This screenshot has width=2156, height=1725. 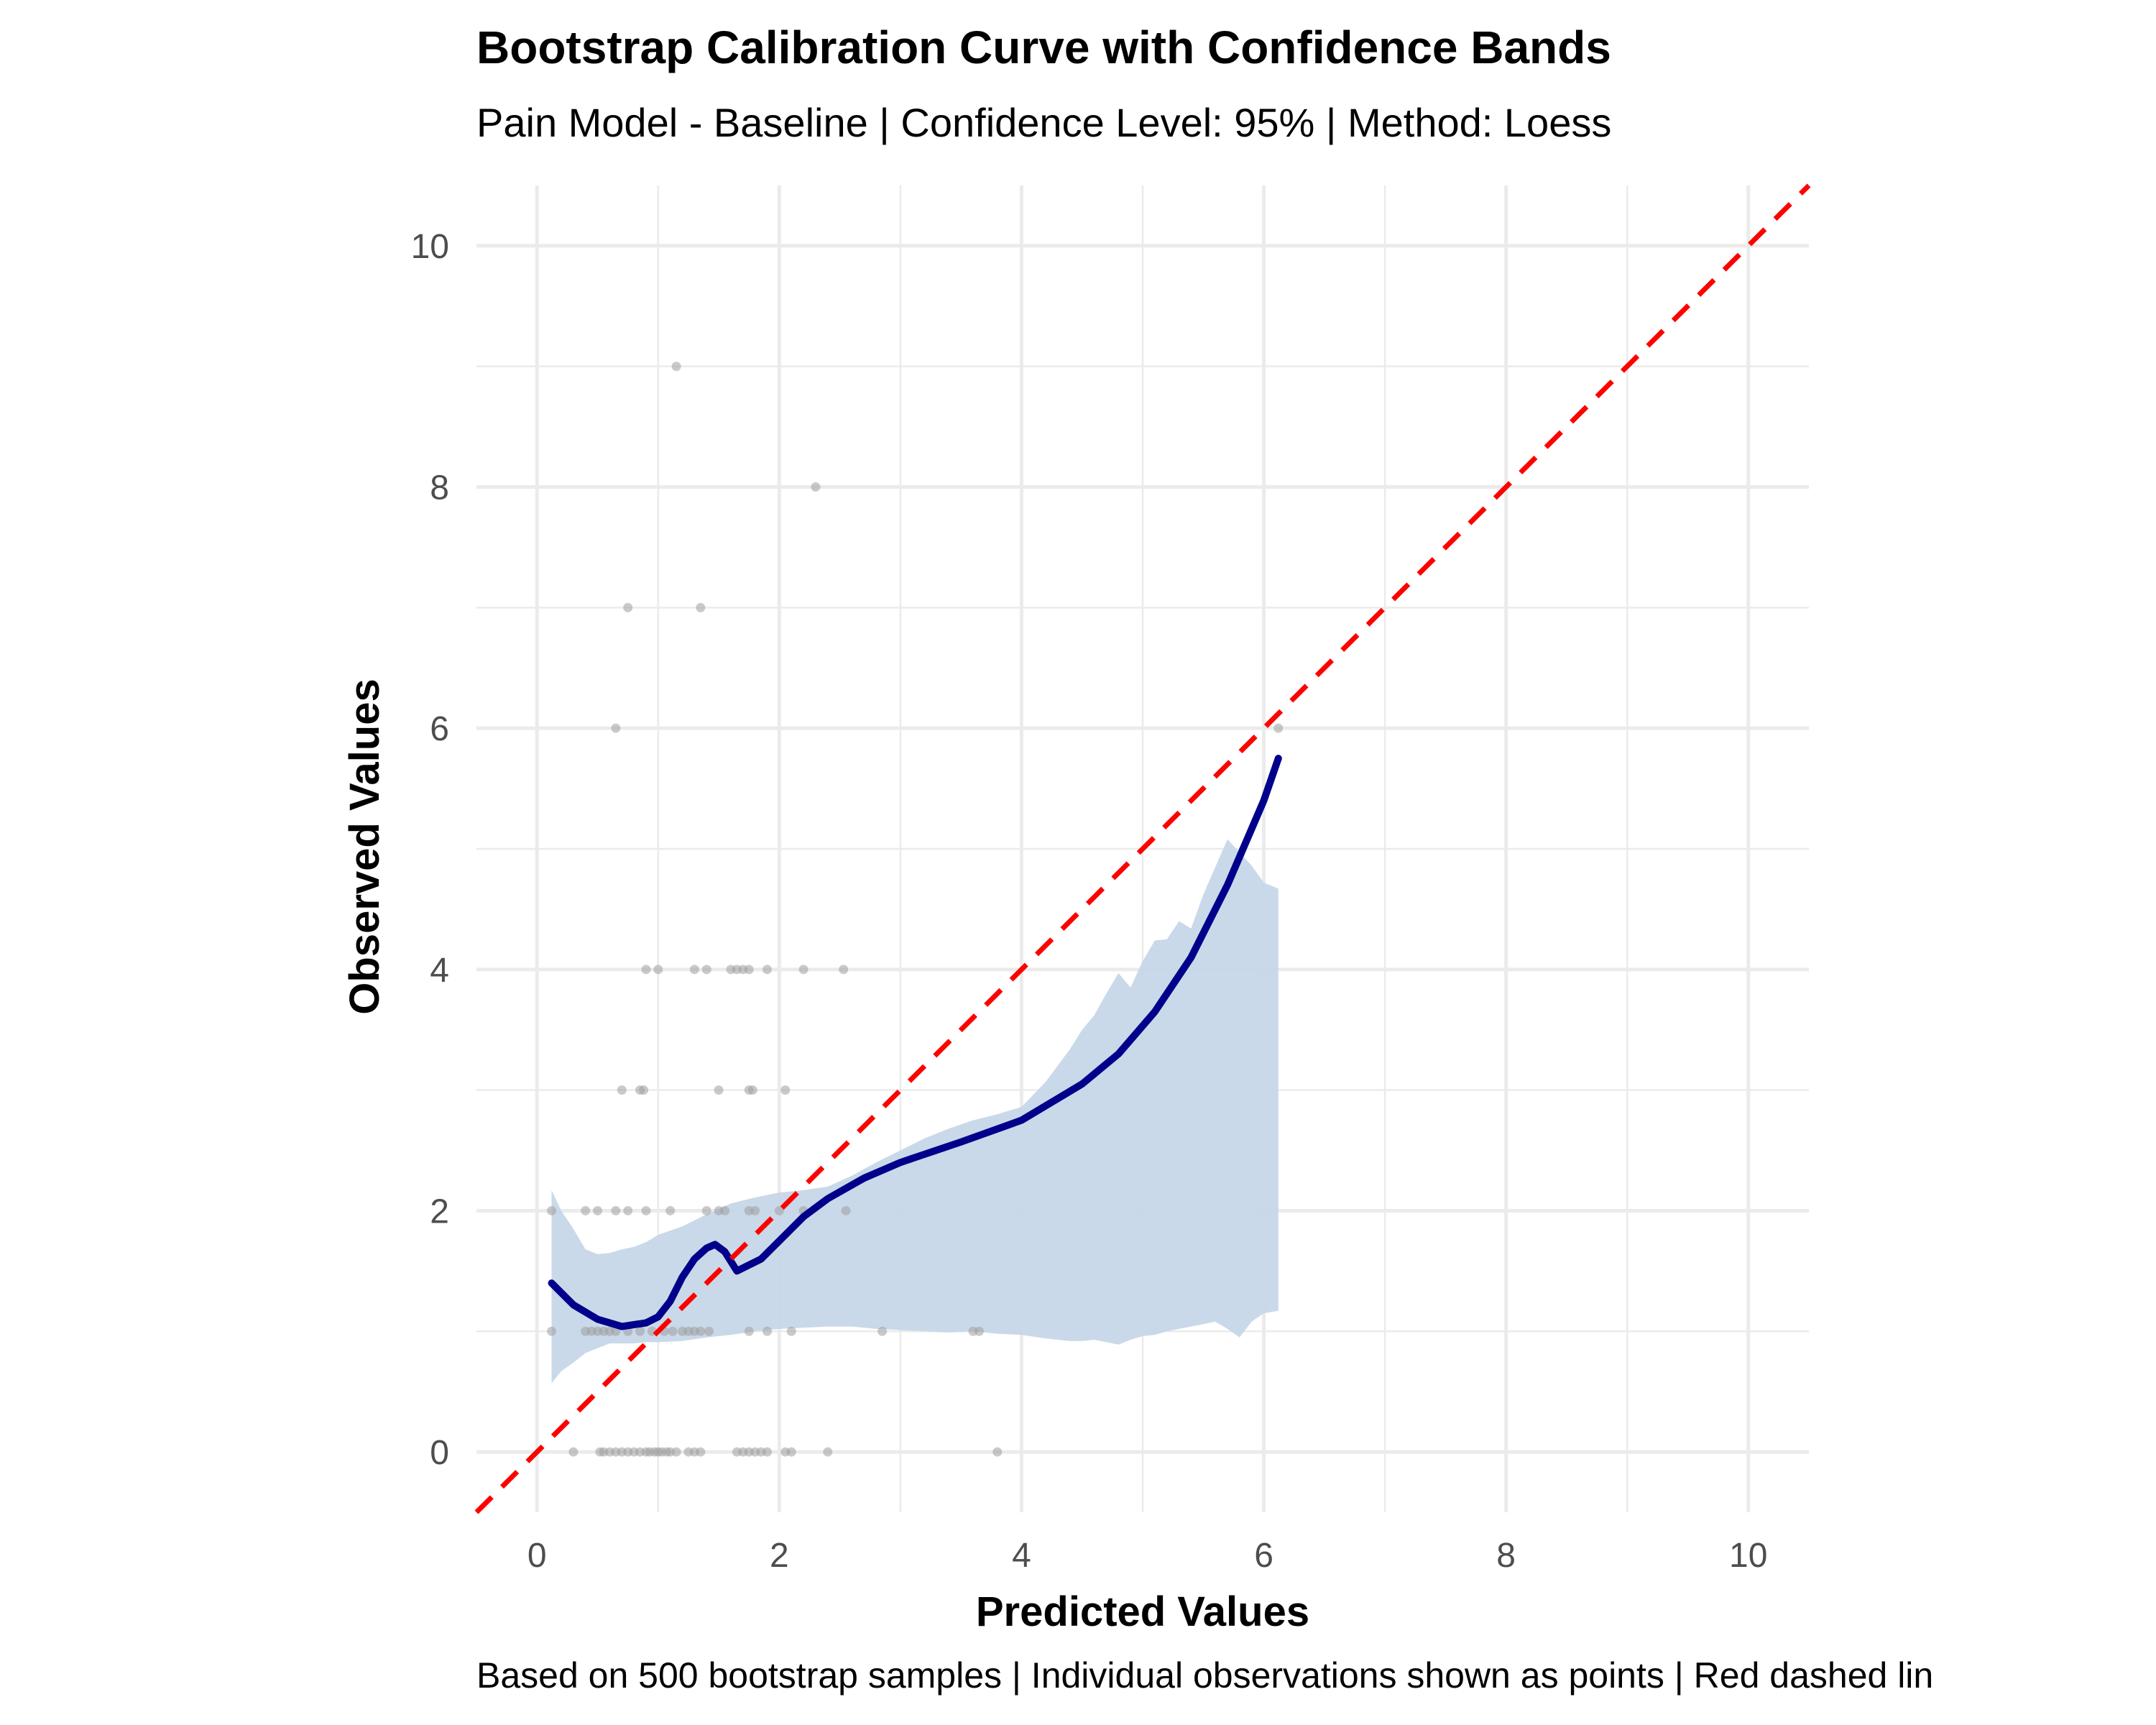 What do you see at coordinates (1021, 1556) in the screenshot?
I see `x-tick-label: 4` at bounding box center [1021, 1556].